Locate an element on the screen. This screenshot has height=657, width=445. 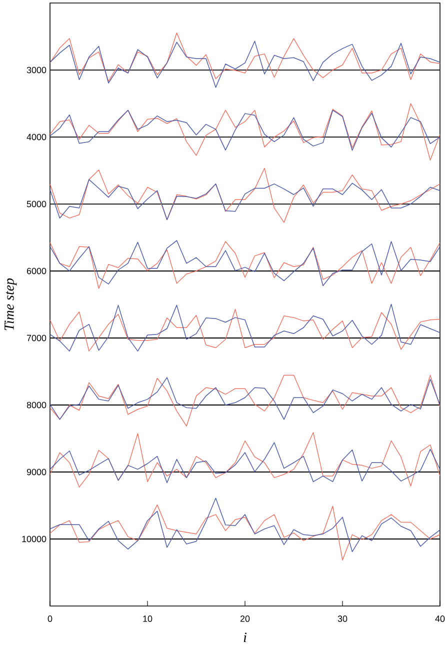
x-tick-label: 10 is located at coordinates (147, 619).